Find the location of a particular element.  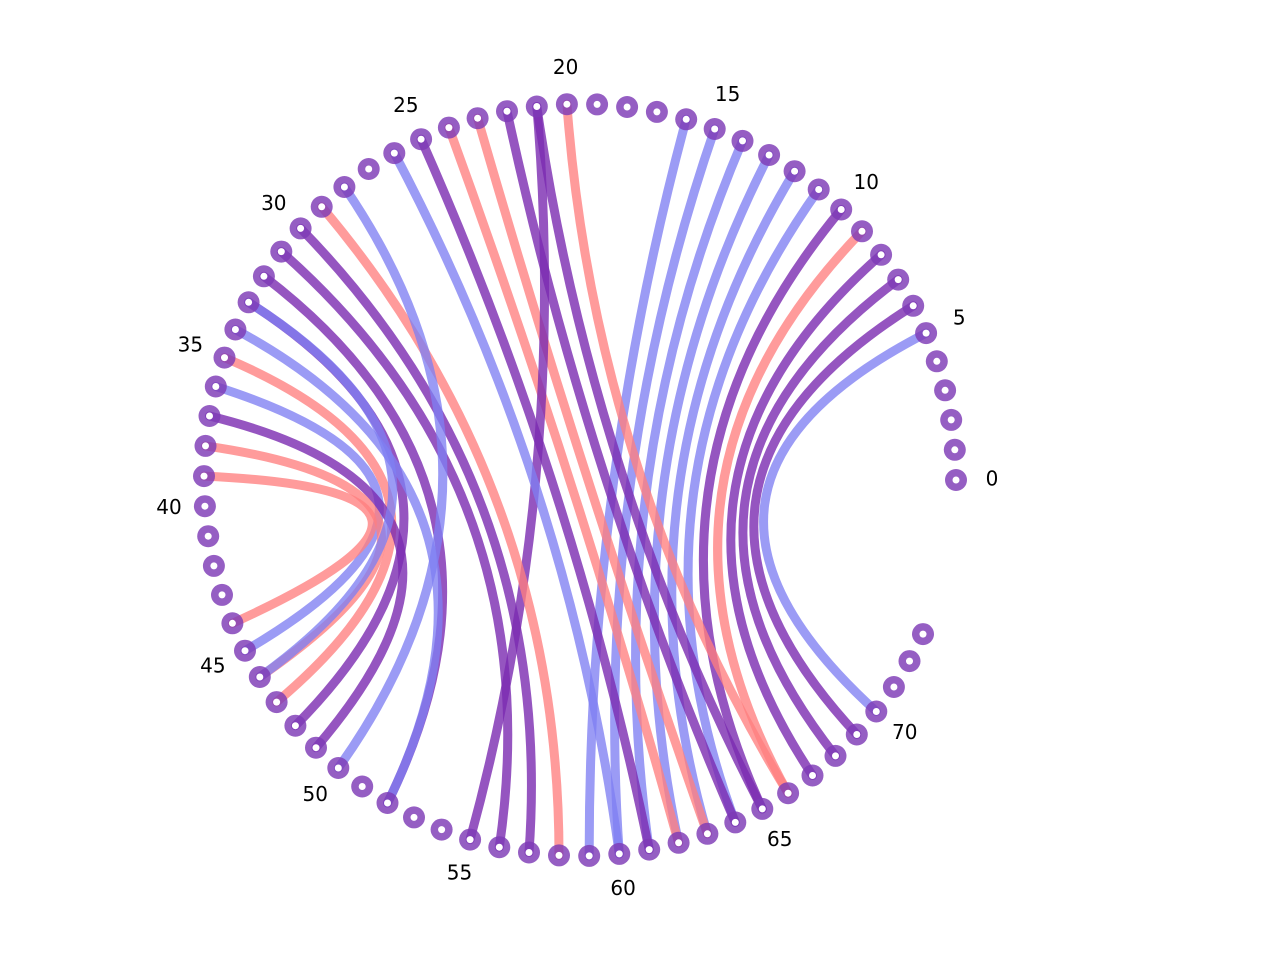

node-label-55: 55 is located at coordinates (459, 873).